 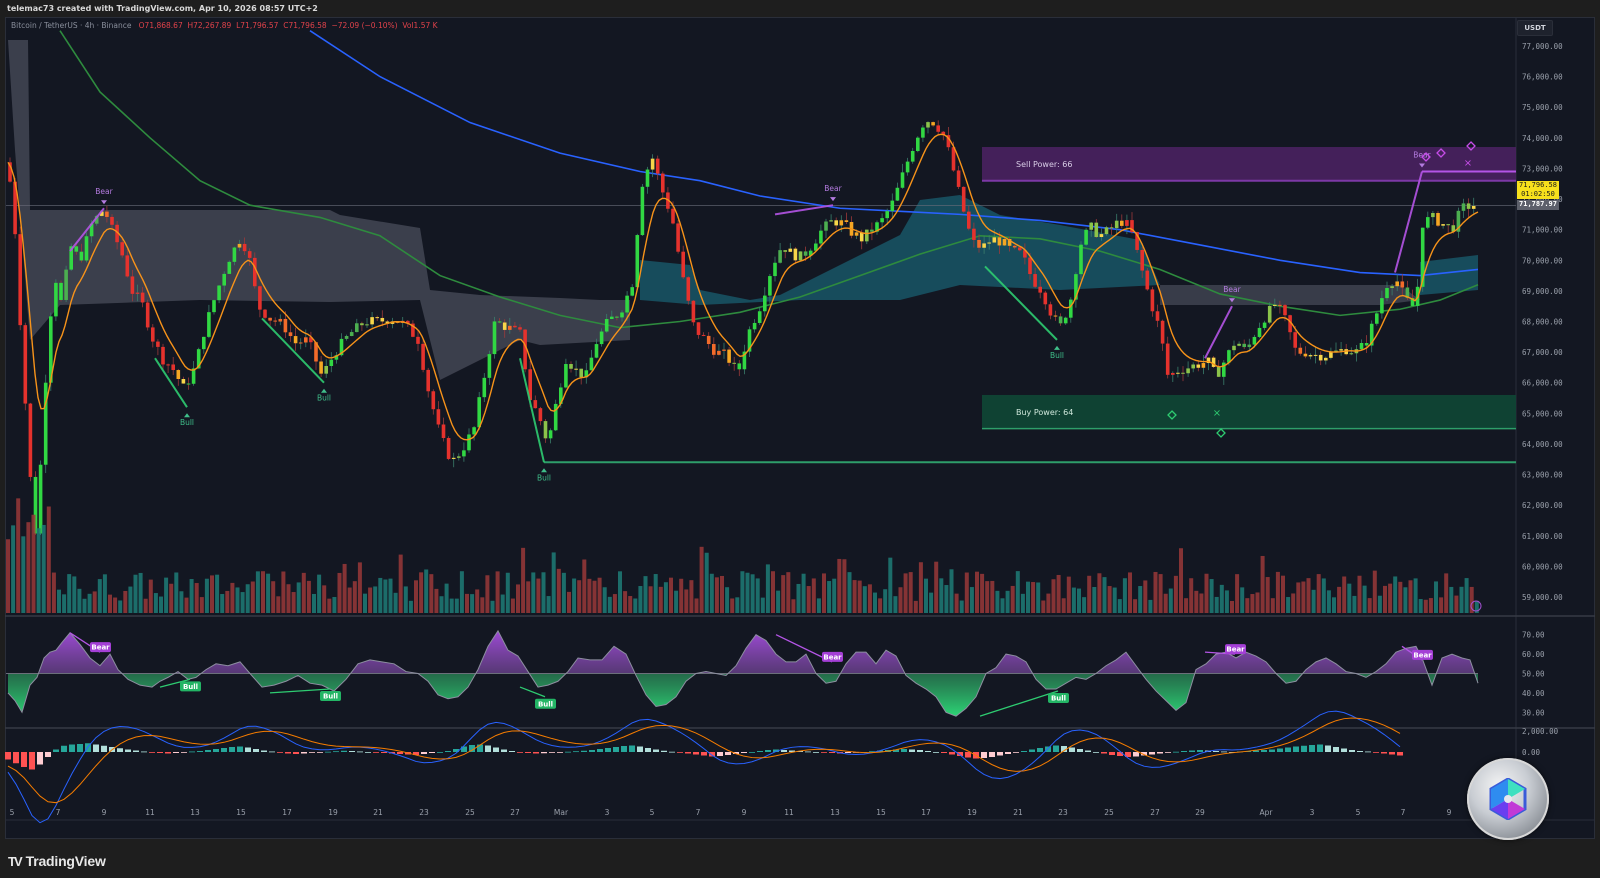 I want to click on time-tick-label: 11, so click(x=789, y=812).